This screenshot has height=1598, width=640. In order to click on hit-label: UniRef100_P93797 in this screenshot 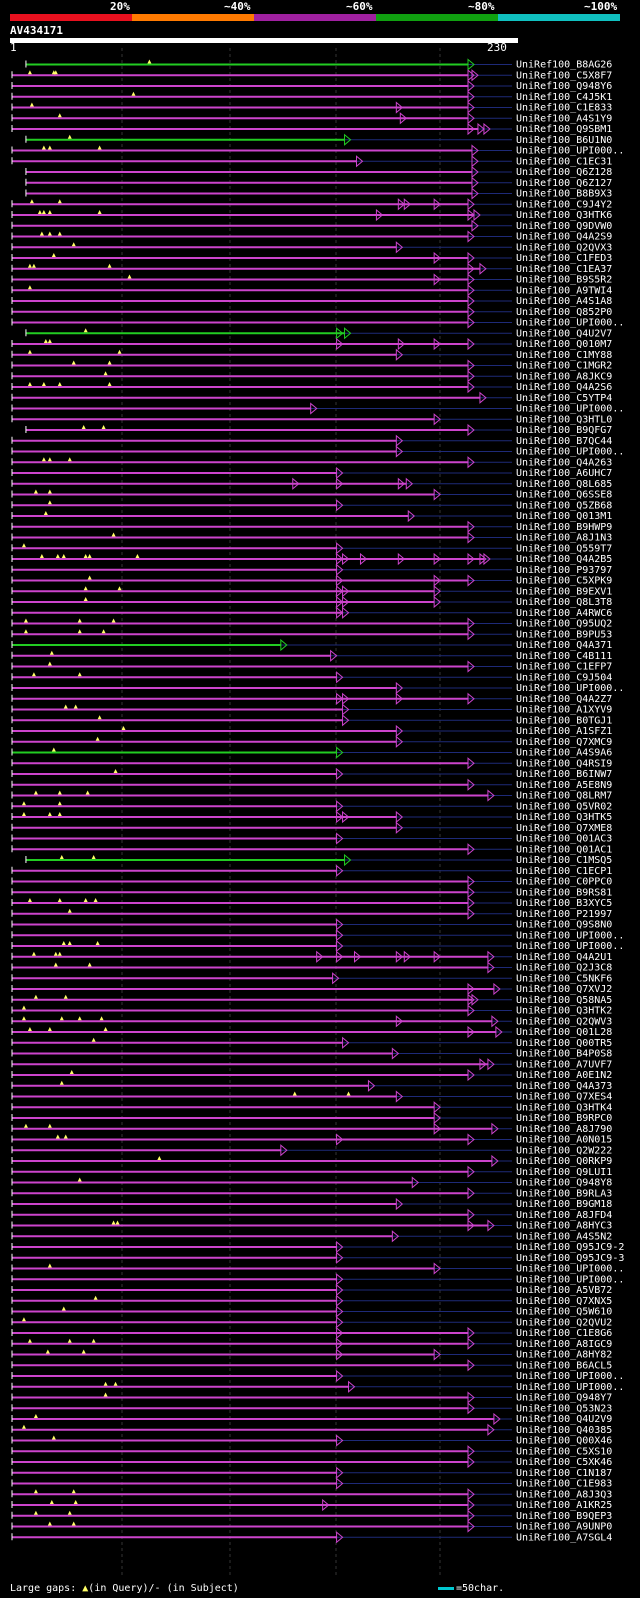, I will do `click(564, 570)`.